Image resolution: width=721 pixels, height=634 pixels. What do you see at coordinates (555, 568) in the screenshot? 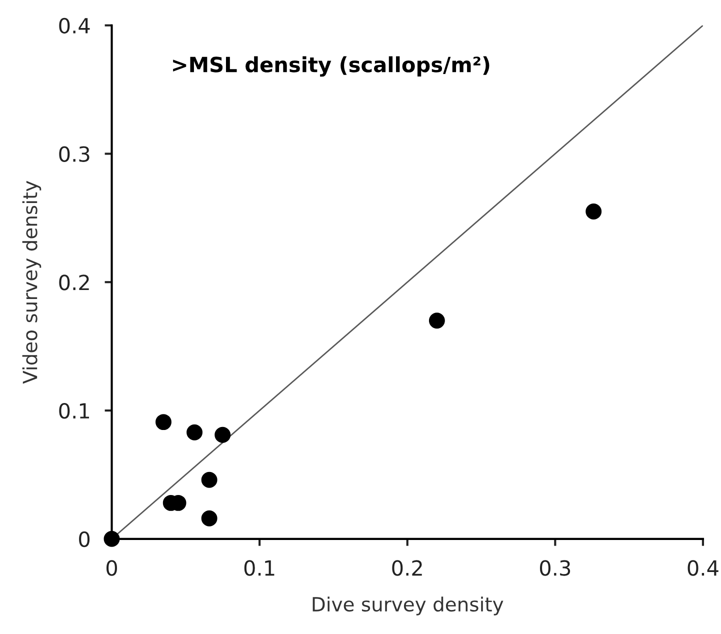
I see `x-tick-label: 0.3` at bounding box center [555, 568].